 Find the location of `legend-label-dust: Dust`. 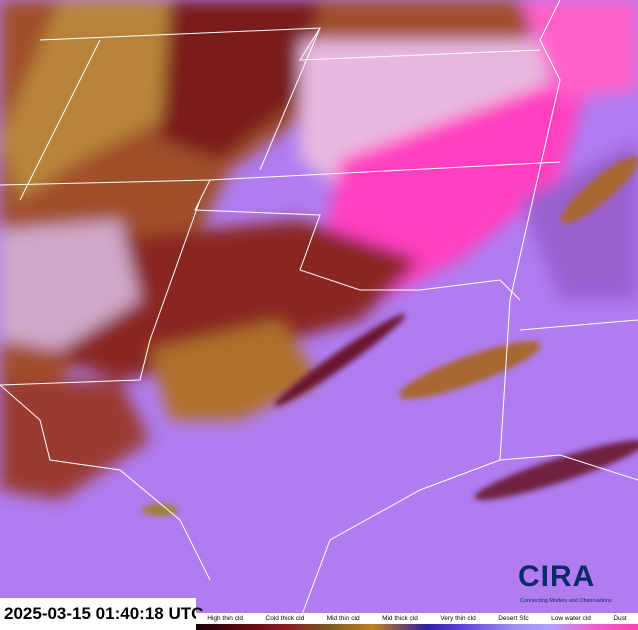

legend-label-dust: Dust is located at coordinates (620, 618).